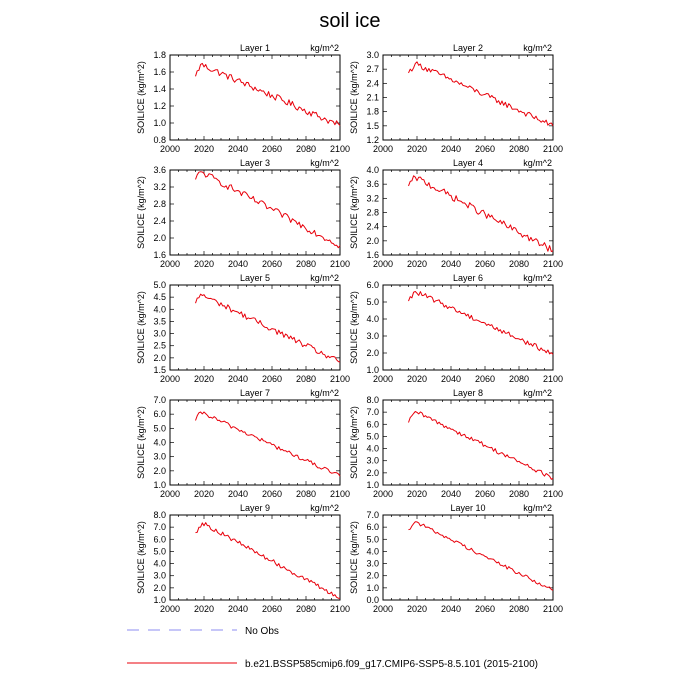 This screenshot has height=700, width=700. What do you see at coordinates (159, 457) in the screenshot?
I see `y-tick-label-layer-7: 3.0` at bounding box center [159, 457].